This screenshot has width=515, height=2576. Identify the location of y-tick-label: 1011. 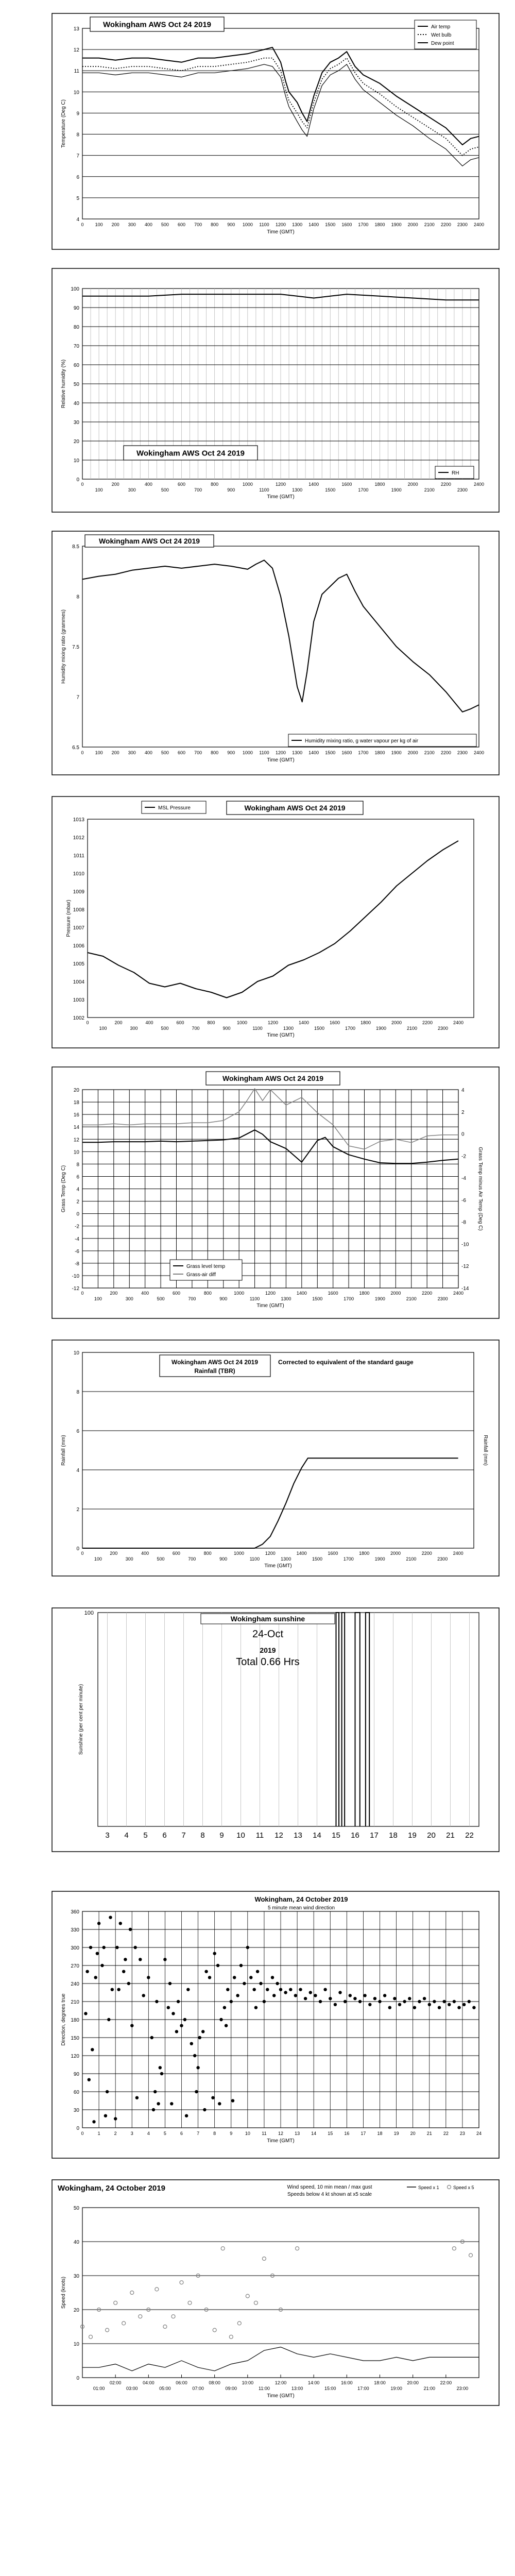
(78, 856).